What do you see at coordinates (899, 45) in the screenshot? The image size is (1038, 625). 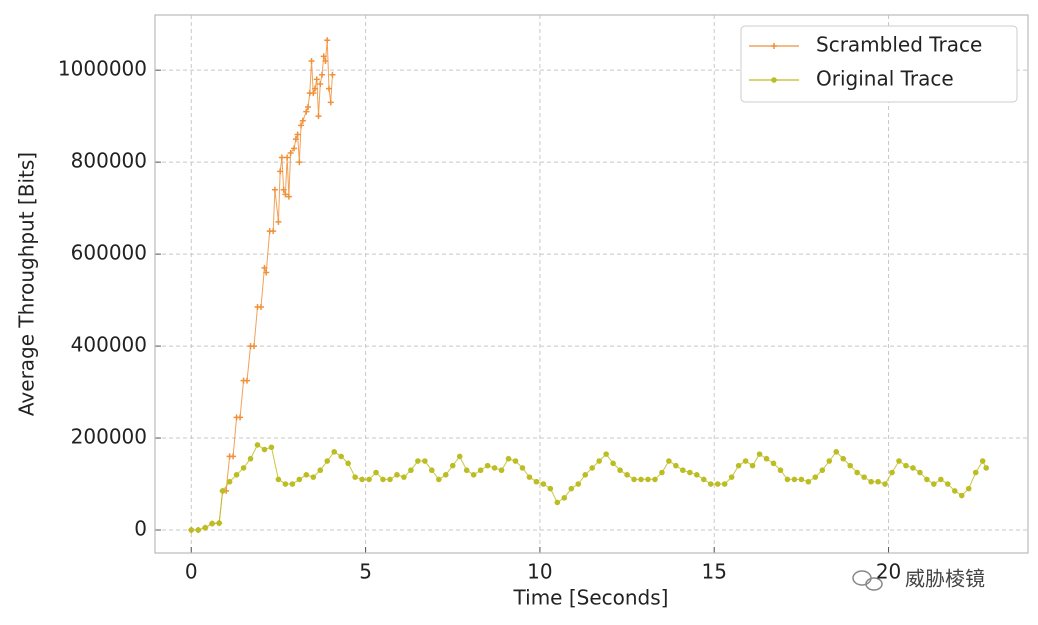 I see `legend-label: Scrambled Trace` at bounding box center [899, 45].